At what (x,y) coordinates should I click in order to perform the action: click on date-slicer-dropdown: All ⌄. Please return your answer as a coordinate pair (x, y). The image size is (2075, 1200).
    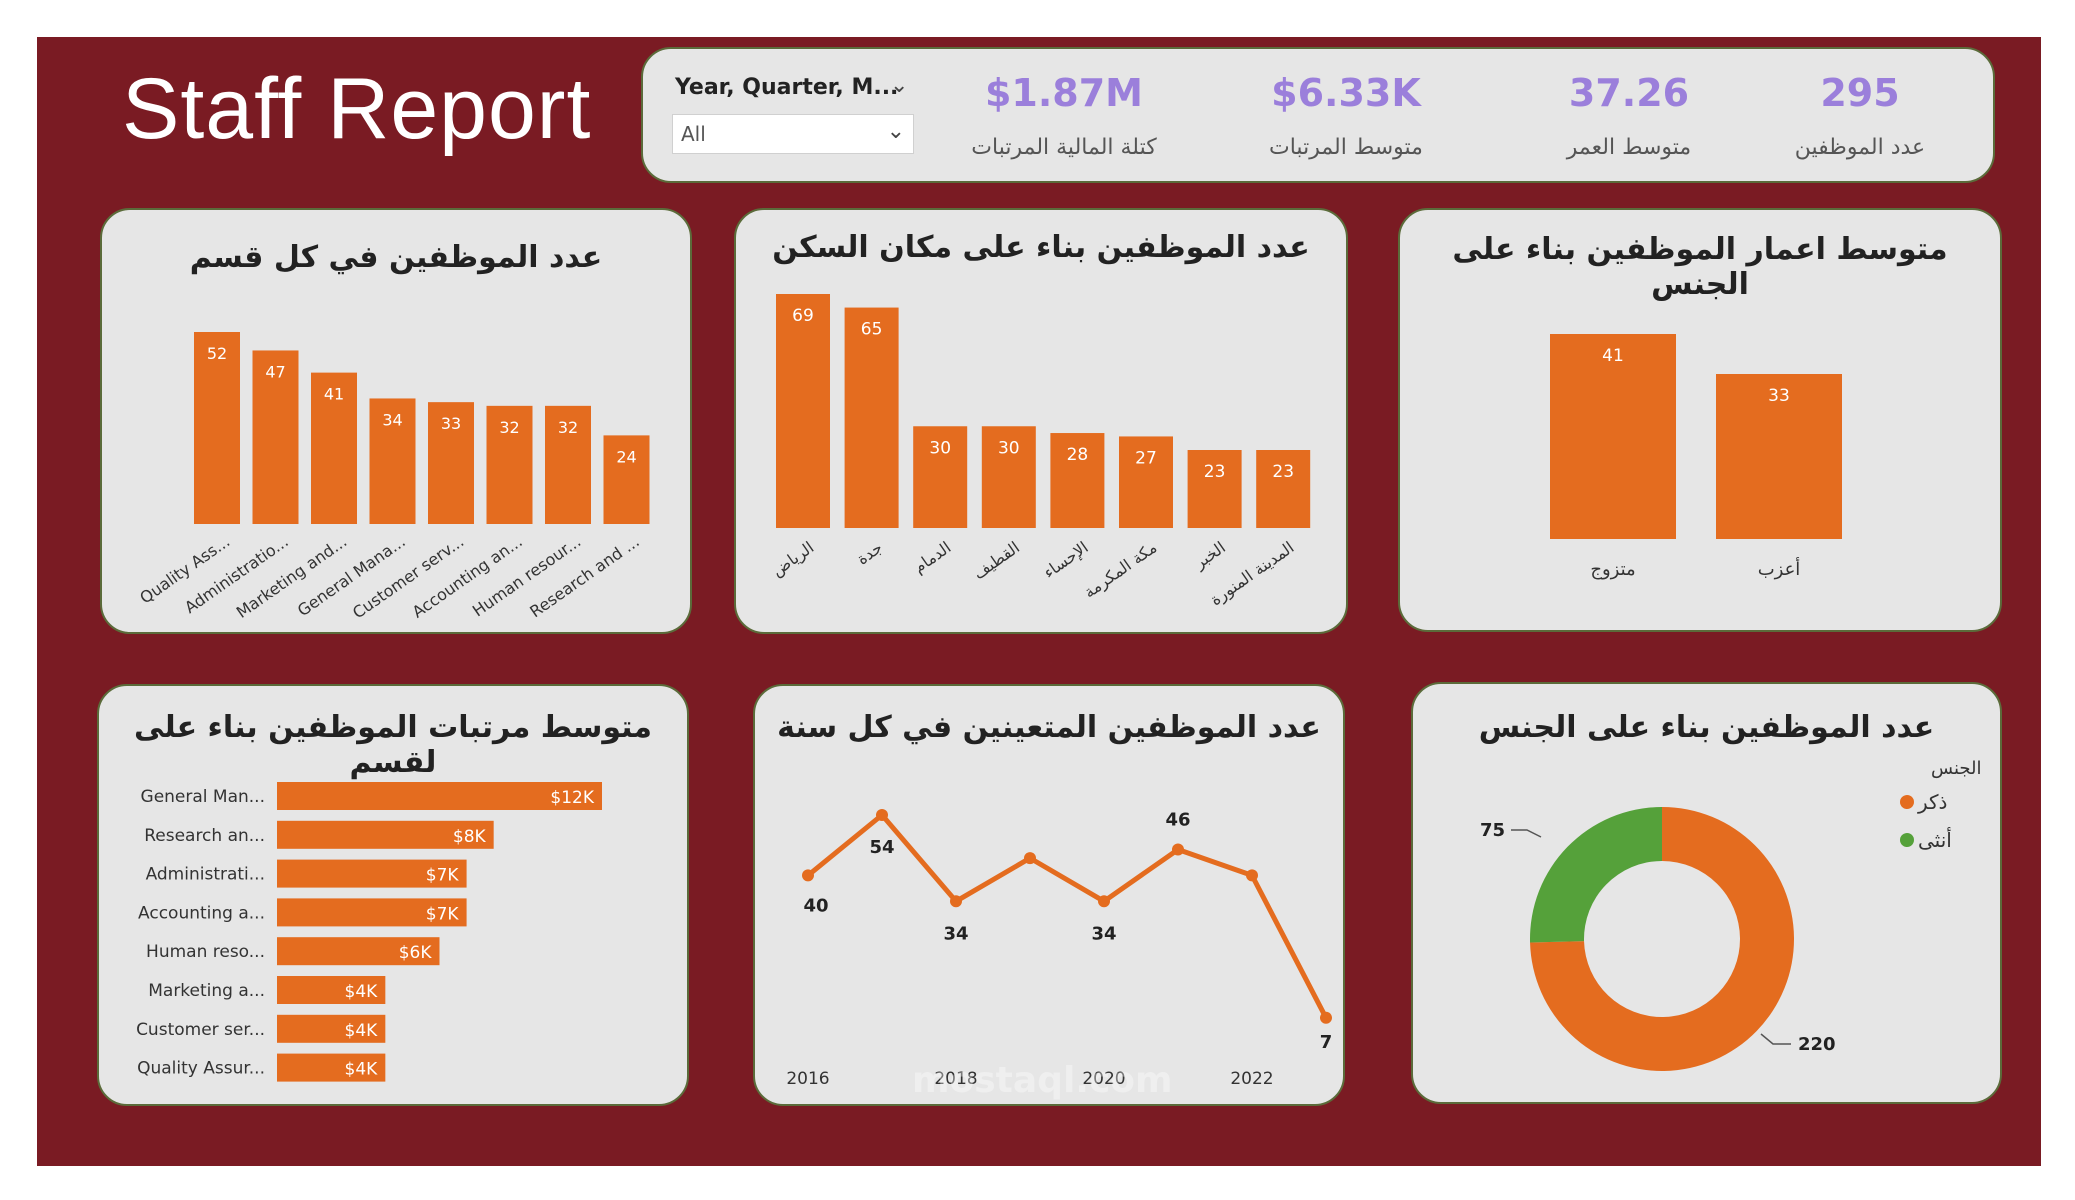
    Looking at the image, I should click on (793, 134).